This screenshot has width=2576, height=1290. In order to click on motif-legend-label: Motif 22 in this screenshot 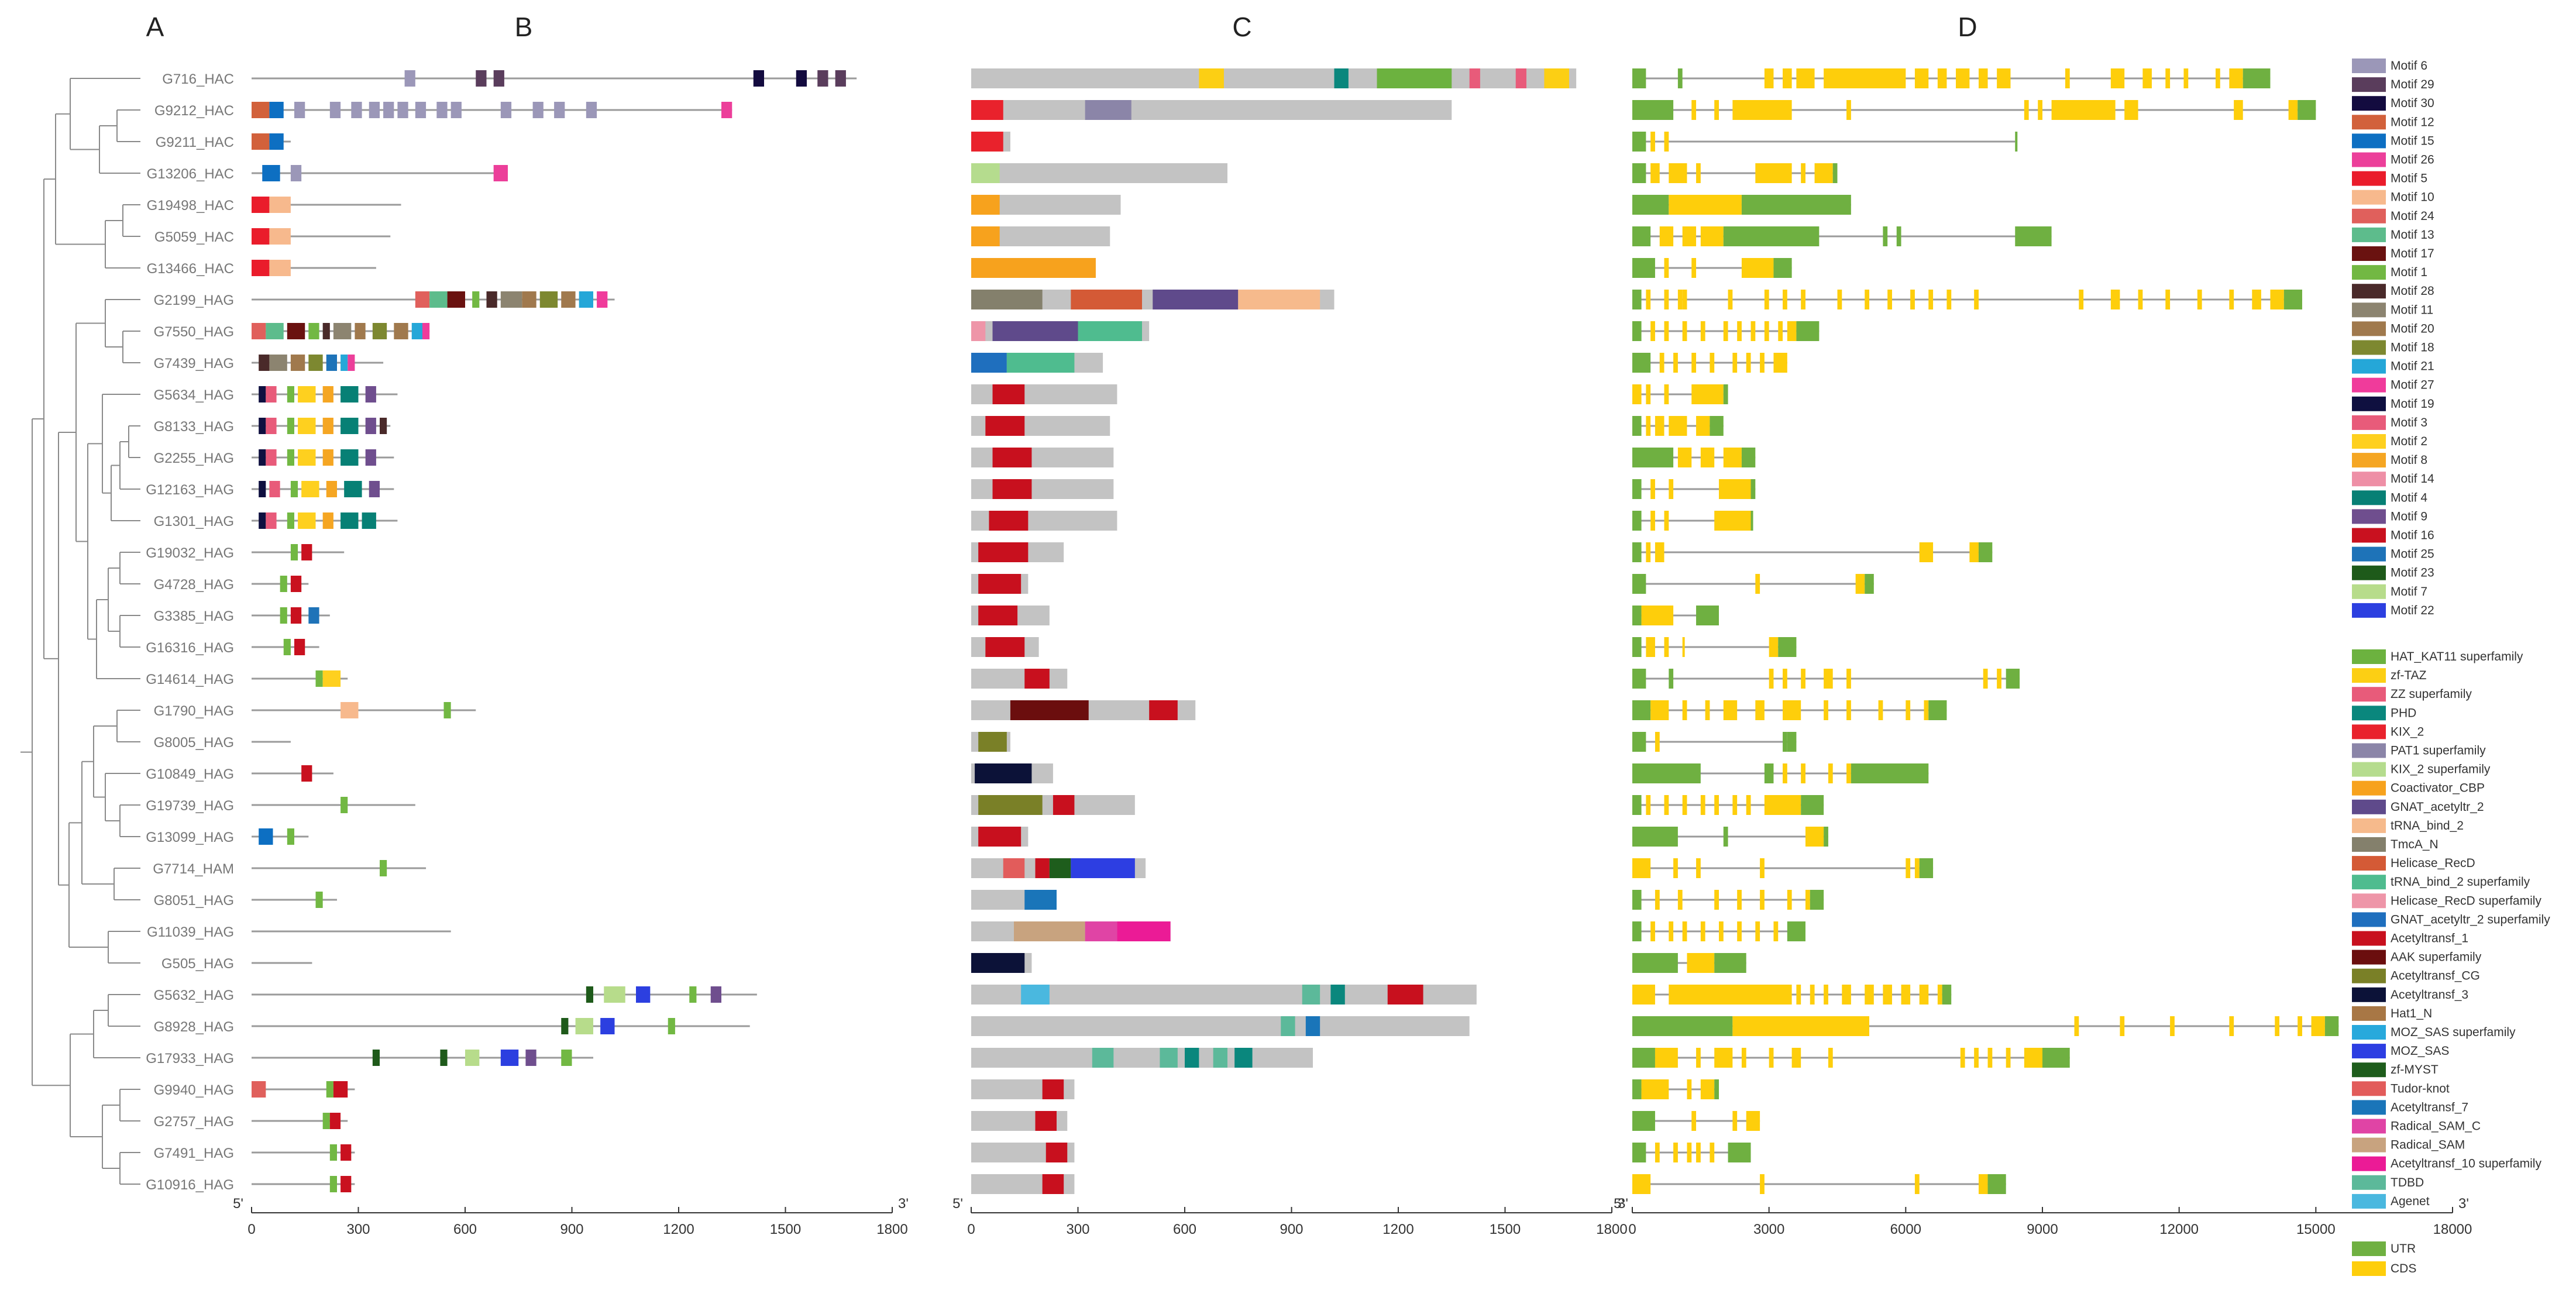, I will do `click(2412, 610)`.